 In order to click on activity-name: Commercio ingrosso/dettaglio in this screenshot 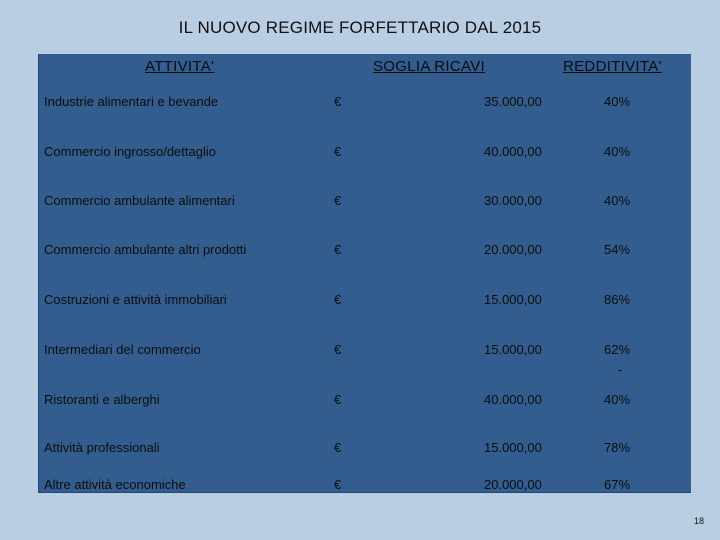, I will do `click(130, 151)`.